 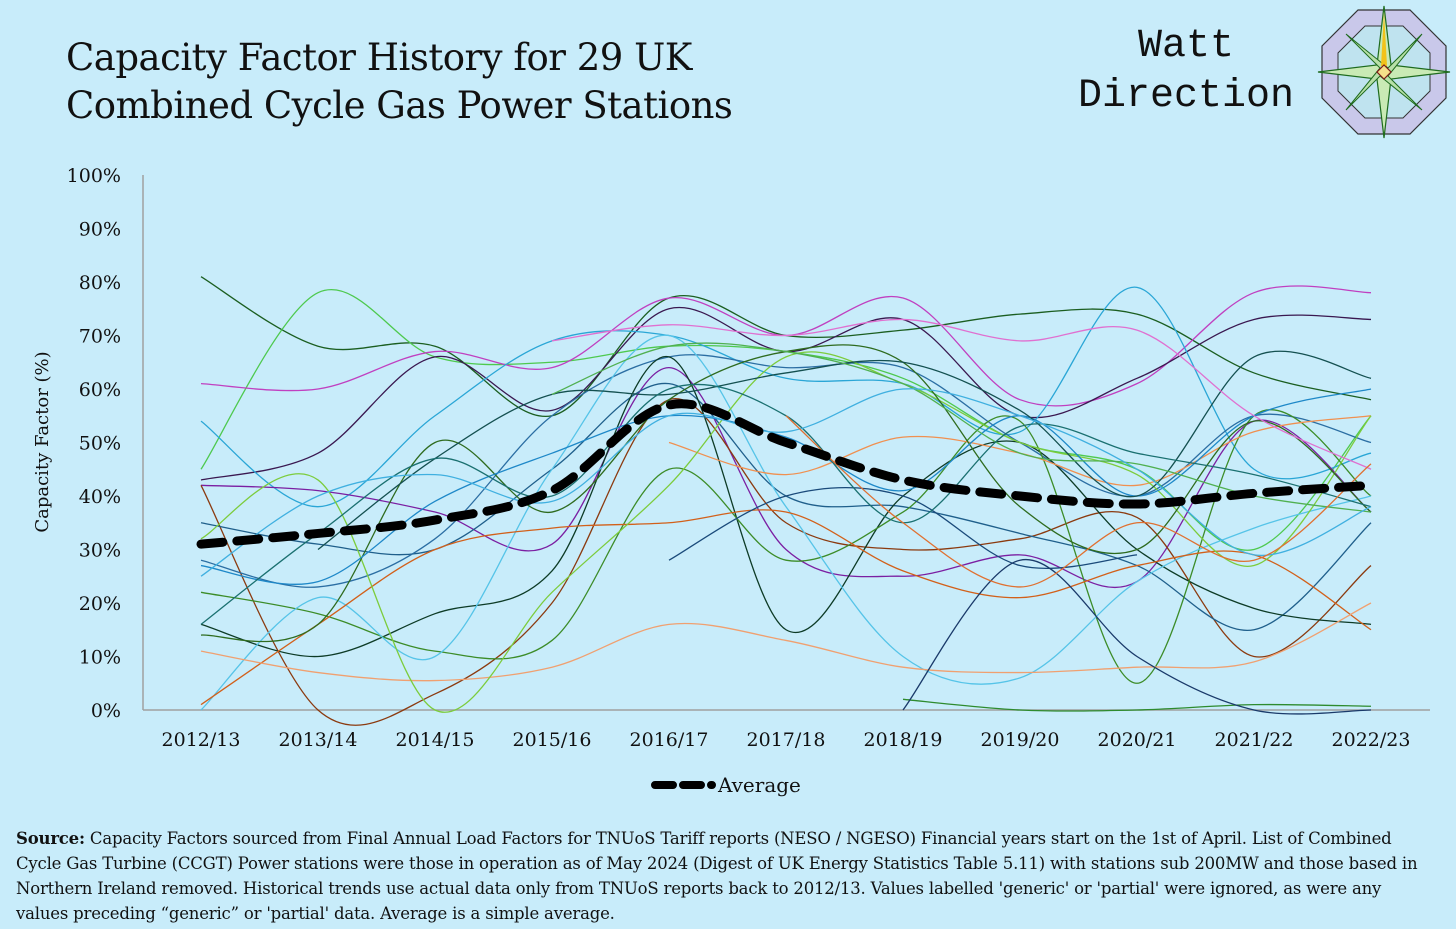 I want to click on x-tick-label: 2014/15, so click(x=435, y=740).